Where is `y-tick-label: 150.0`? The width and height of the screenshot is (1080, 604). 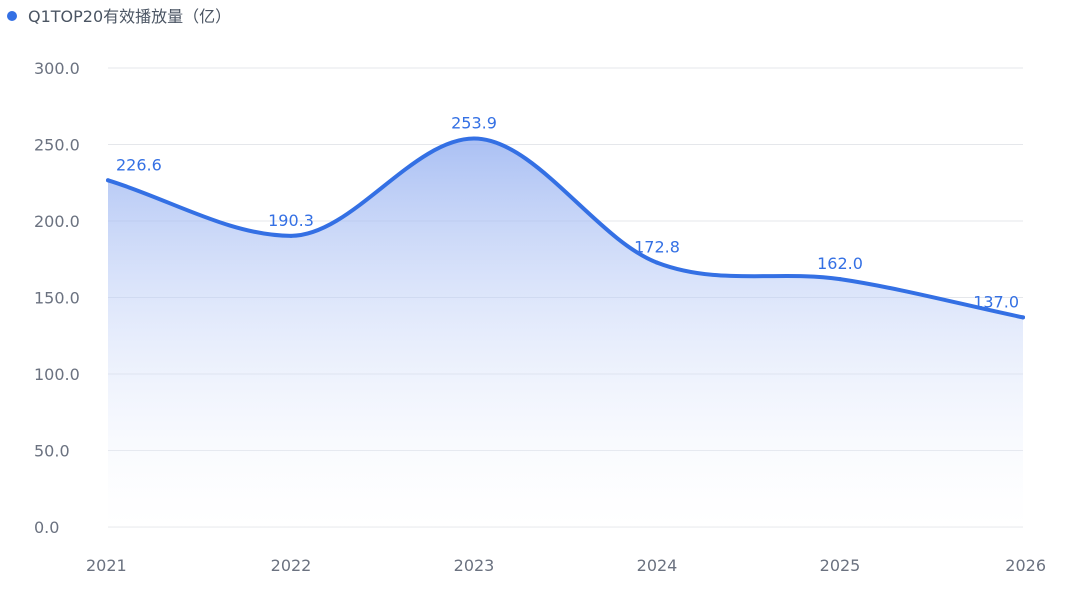
y-tick-label: 150.0 is located at coordinates (57, 298).